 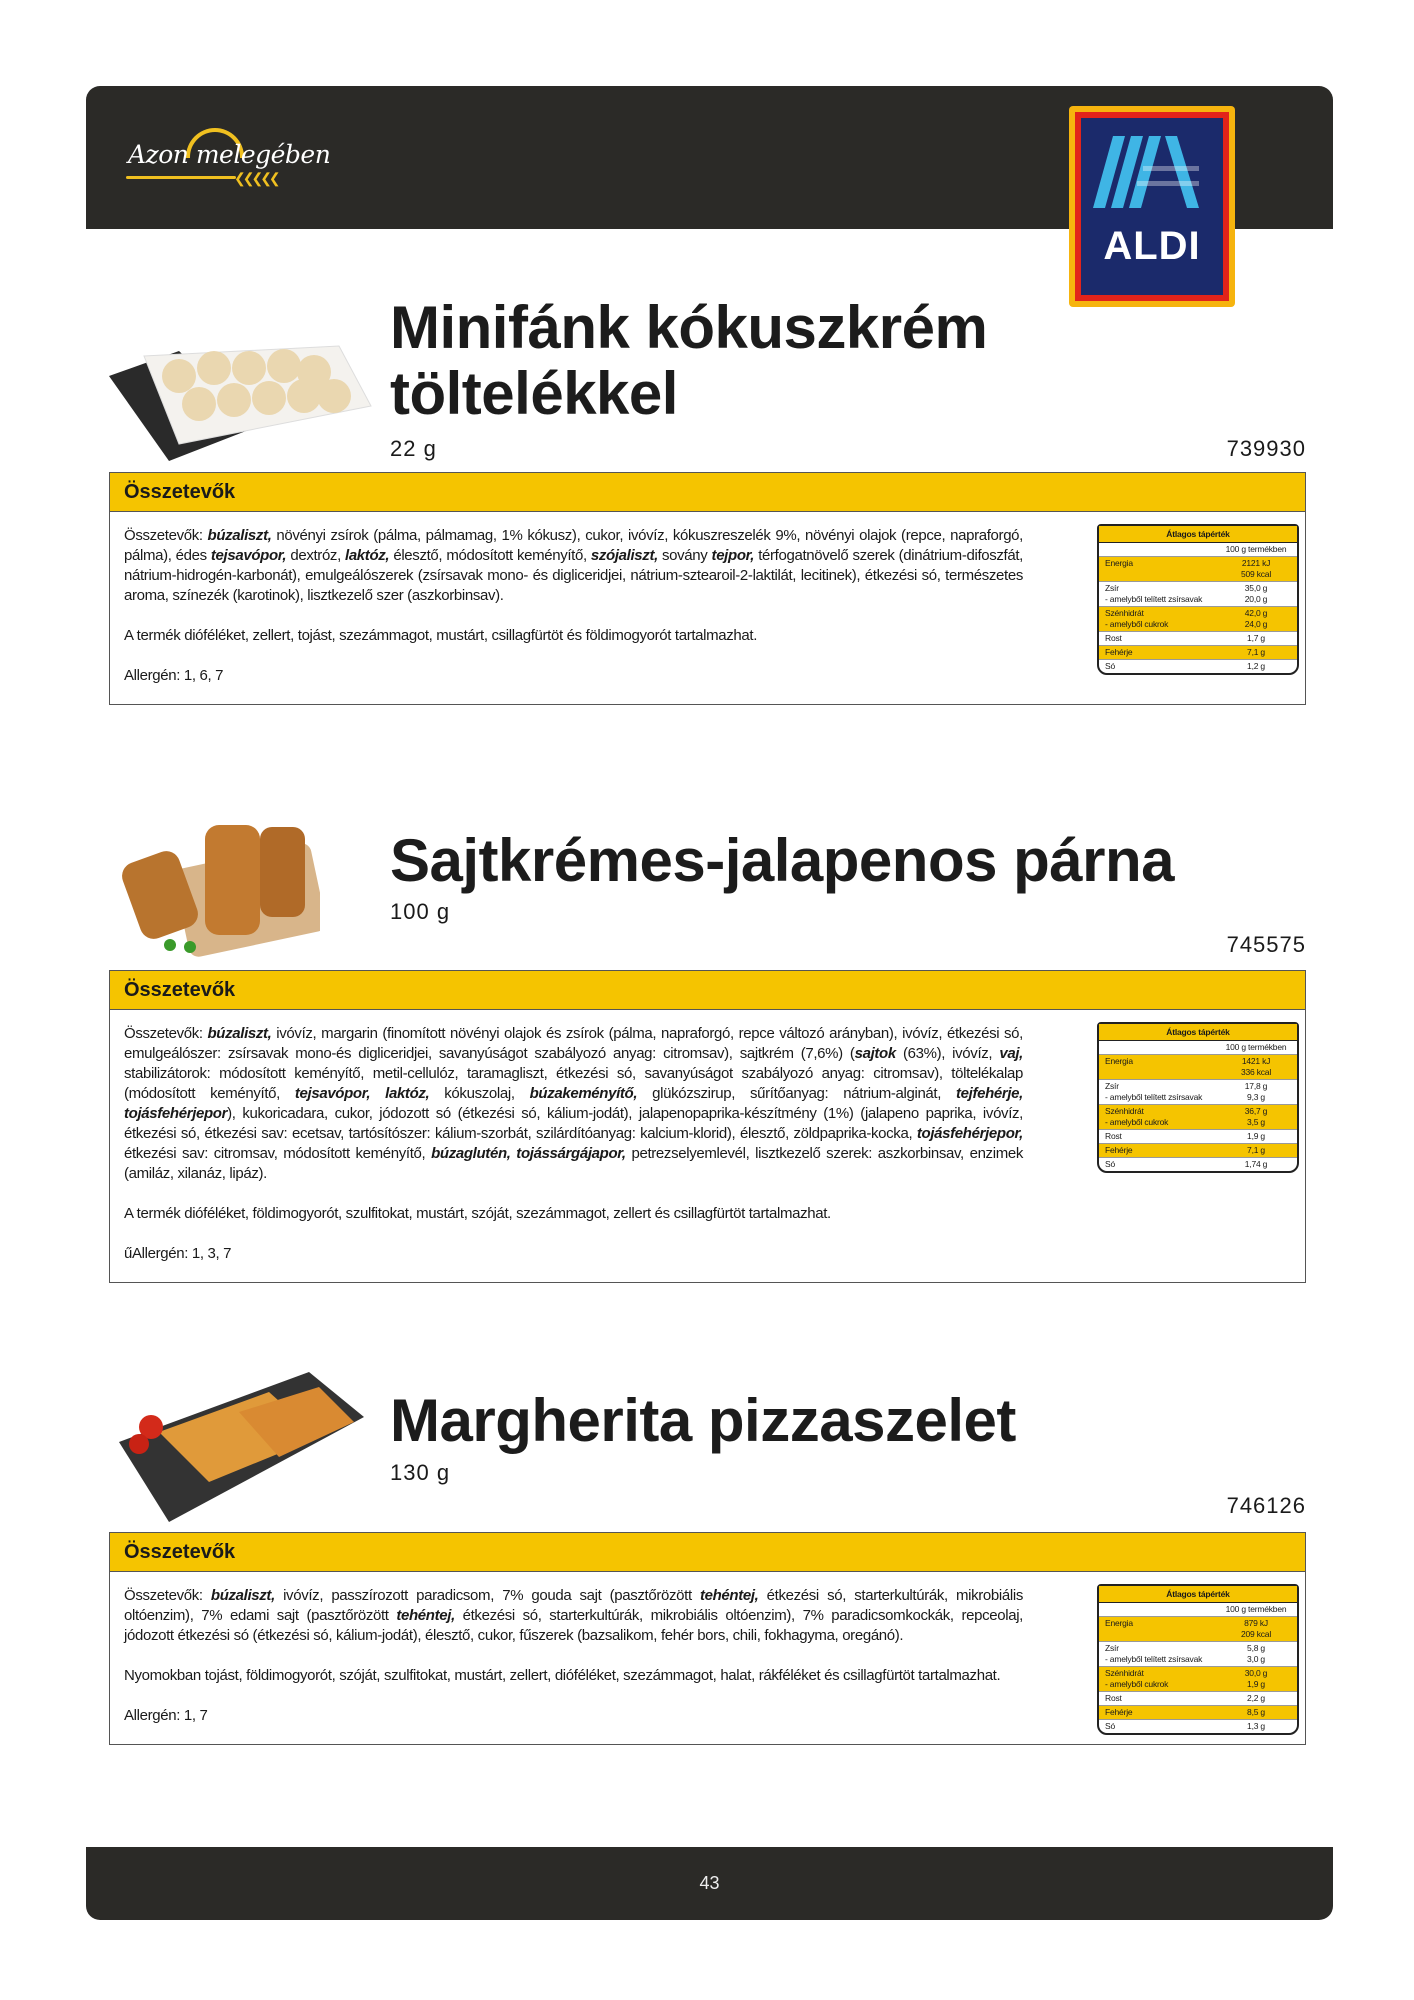 What do you see at coordinates (1110, 666) in the screenshot?
I see `nutrient-label: Só` at bounding box center [1110, 666].